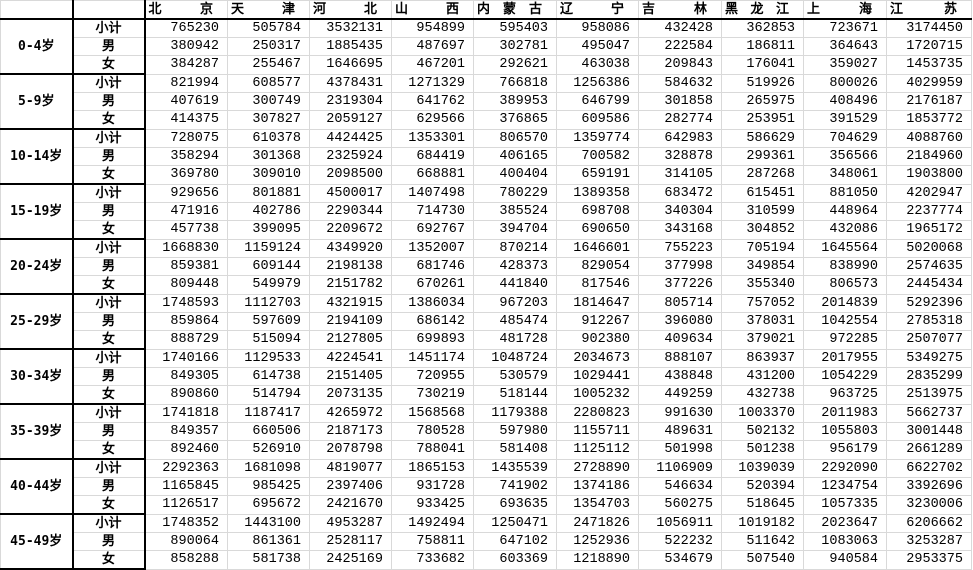 This screenshot has width=973, height=570. Describe the element at coordinates (597, 486) in the screenshot. I see `data-cell: 1374186` at that location.